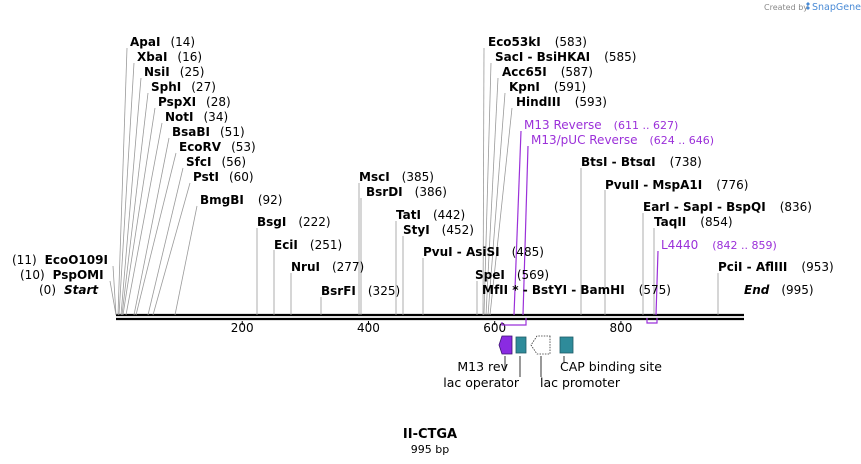 The image size is (861, 464). I want to click on feature-label-cap-binding-site: CAP binding site, so click(611, 366).